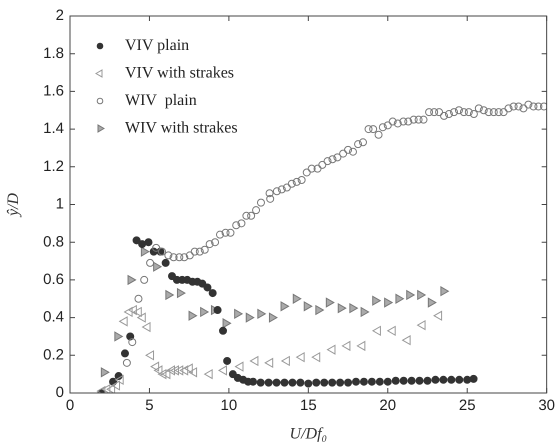 The width and height of the screenshot is (559, 448). What do you see at coordinates (53, 53) in the screenshot?
I see `y-tick-label: 1.8` at bounding box center [53, 53].